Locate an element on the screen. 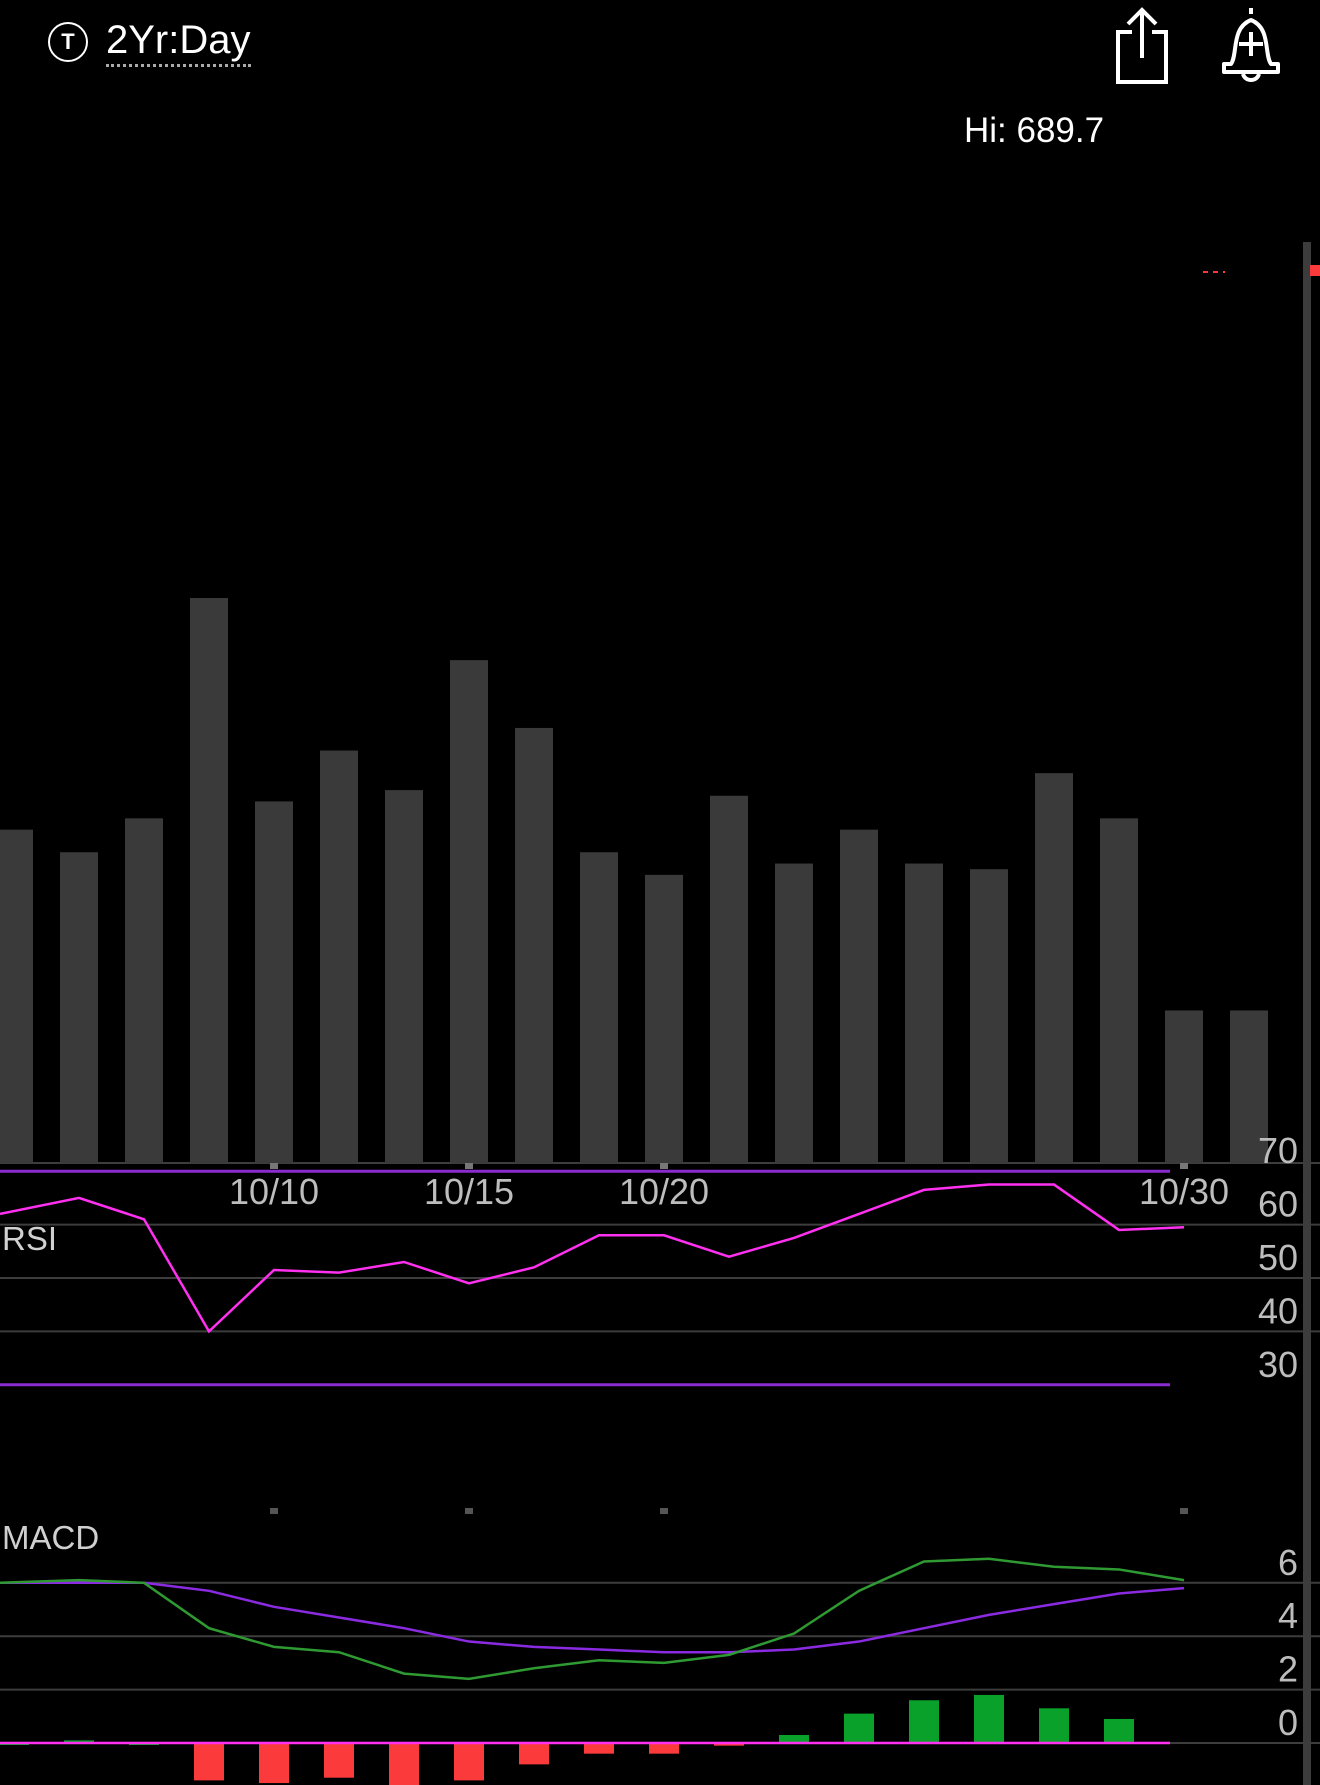 The image size is (1320, 1785). macd-panel: MACD 6 4 2 0 is located at coordinates (660, 1652).